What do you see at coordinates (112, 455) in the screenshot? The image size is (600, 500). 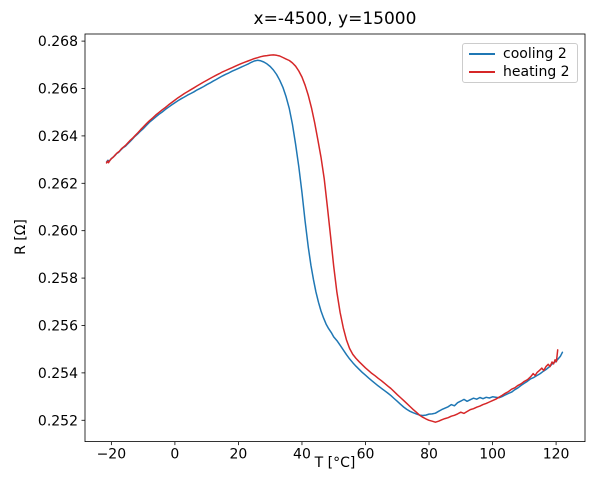 I see `x-tick-label: −20` at bounding box center [112, 455].